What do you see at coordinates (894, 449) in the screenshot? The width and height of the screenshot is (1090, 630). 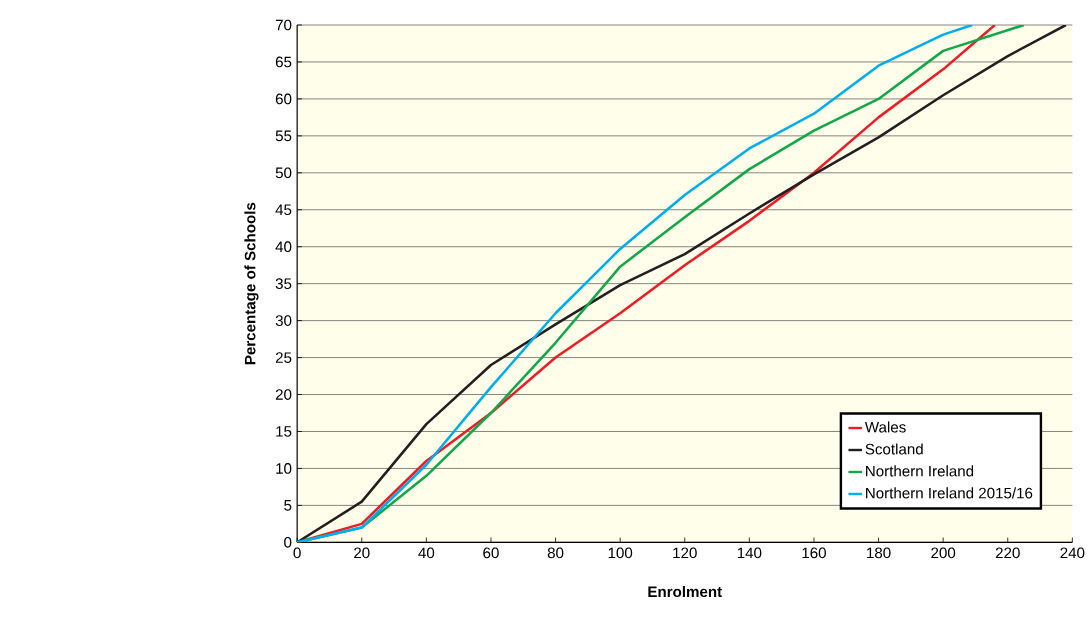 I see `legend-label: Scotland` at bounding box center [894, 449].